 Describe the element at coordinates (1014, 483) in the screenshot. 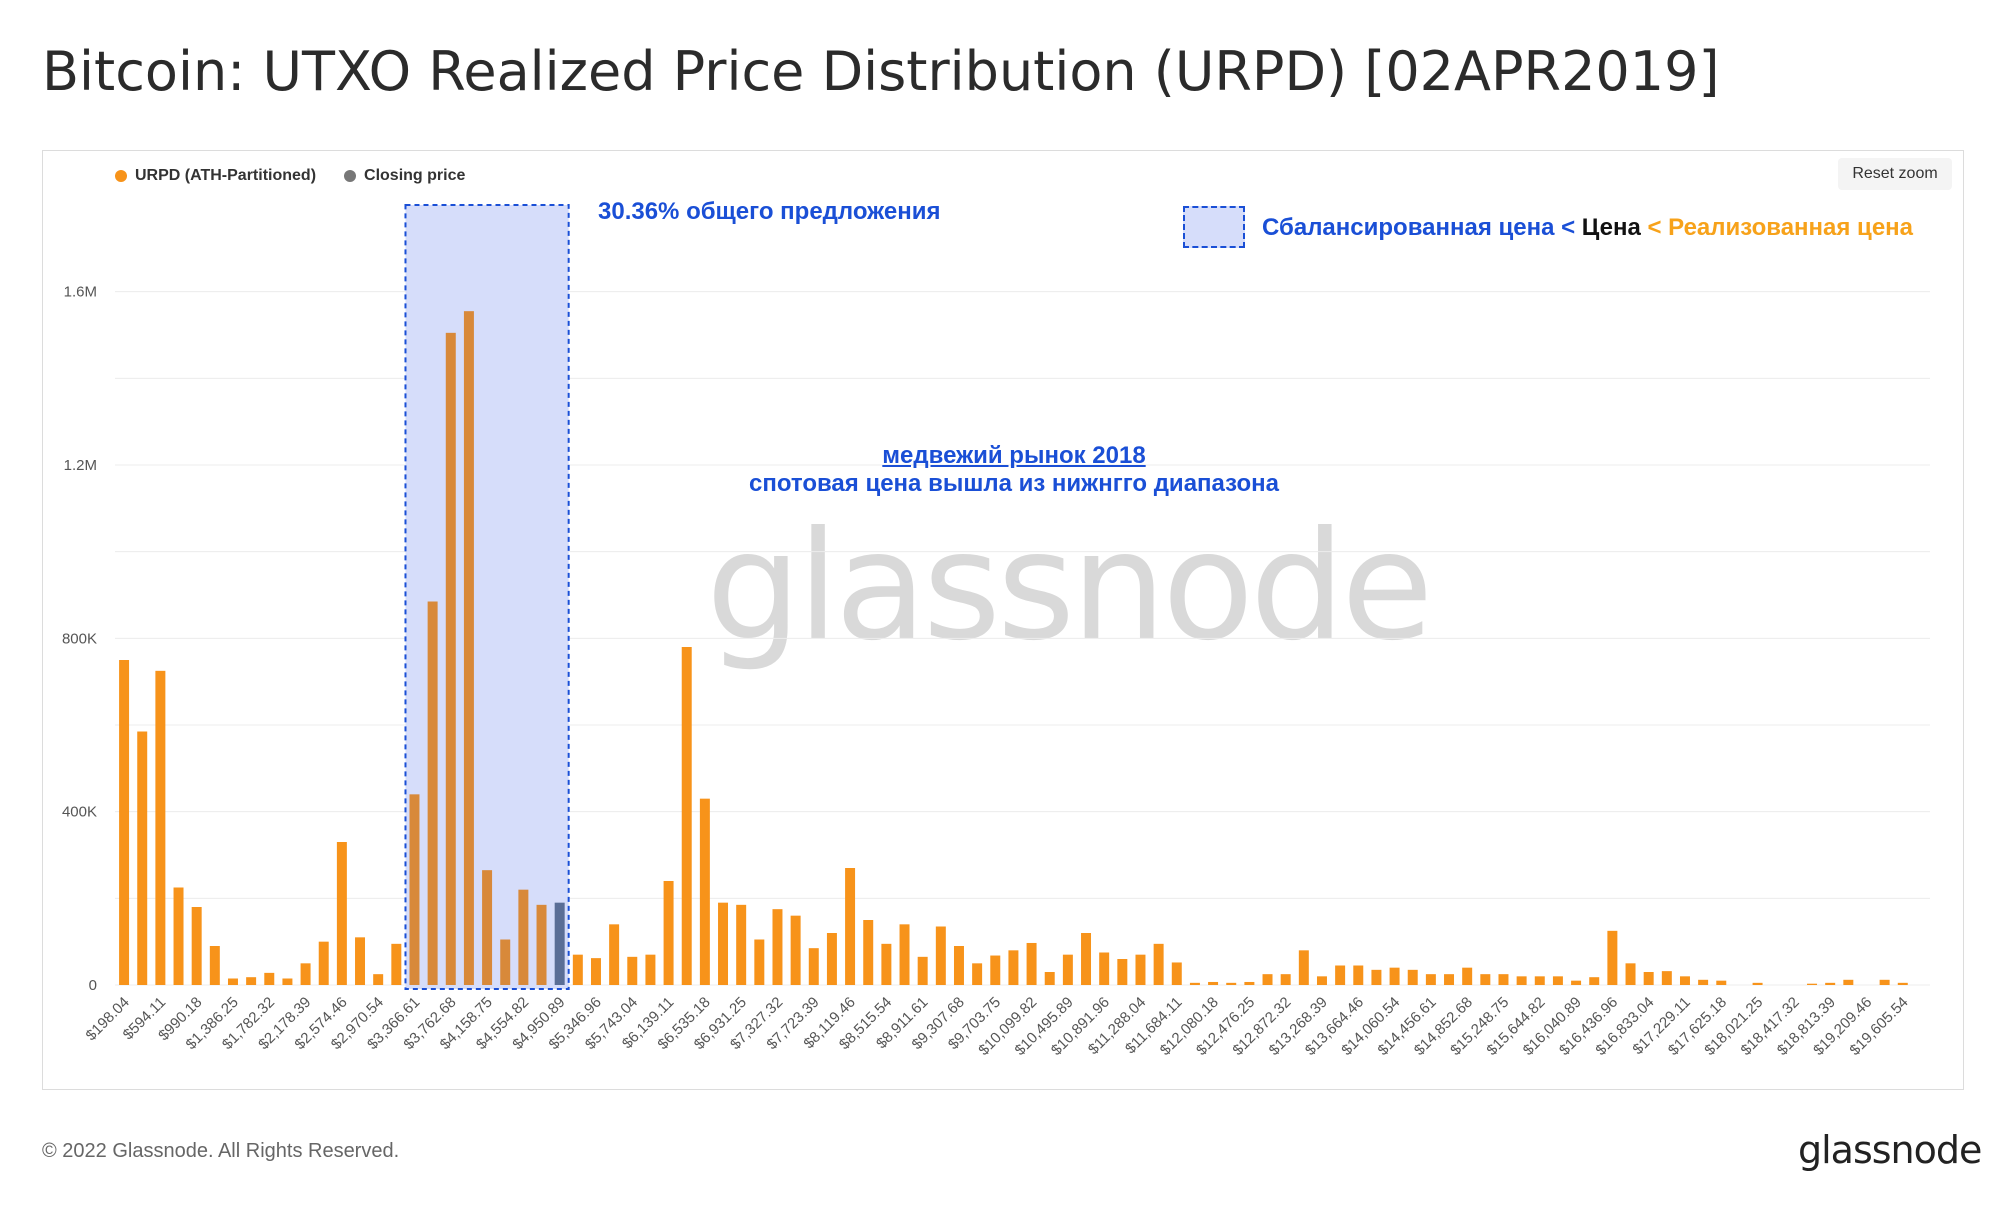

I see `annotation-bear-subtitle: спотовая цена вышла из нижнгго диапазона` at that location.